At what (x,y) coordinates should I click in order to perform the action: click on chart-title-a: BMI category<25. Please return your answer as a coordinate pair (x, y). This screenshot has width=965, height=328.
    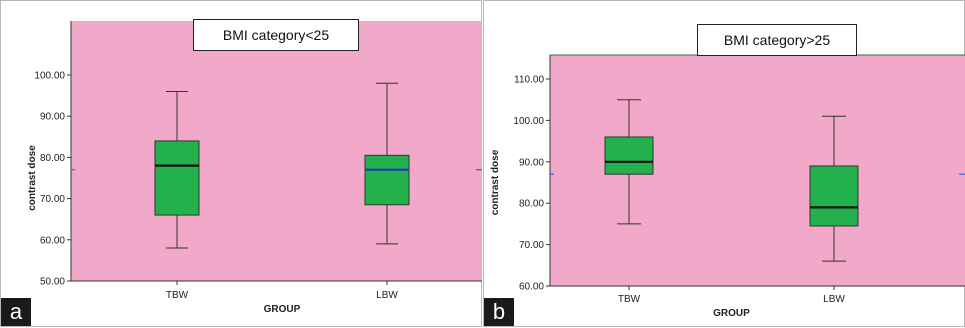
    Looking at the image, I should click on (276, 35).